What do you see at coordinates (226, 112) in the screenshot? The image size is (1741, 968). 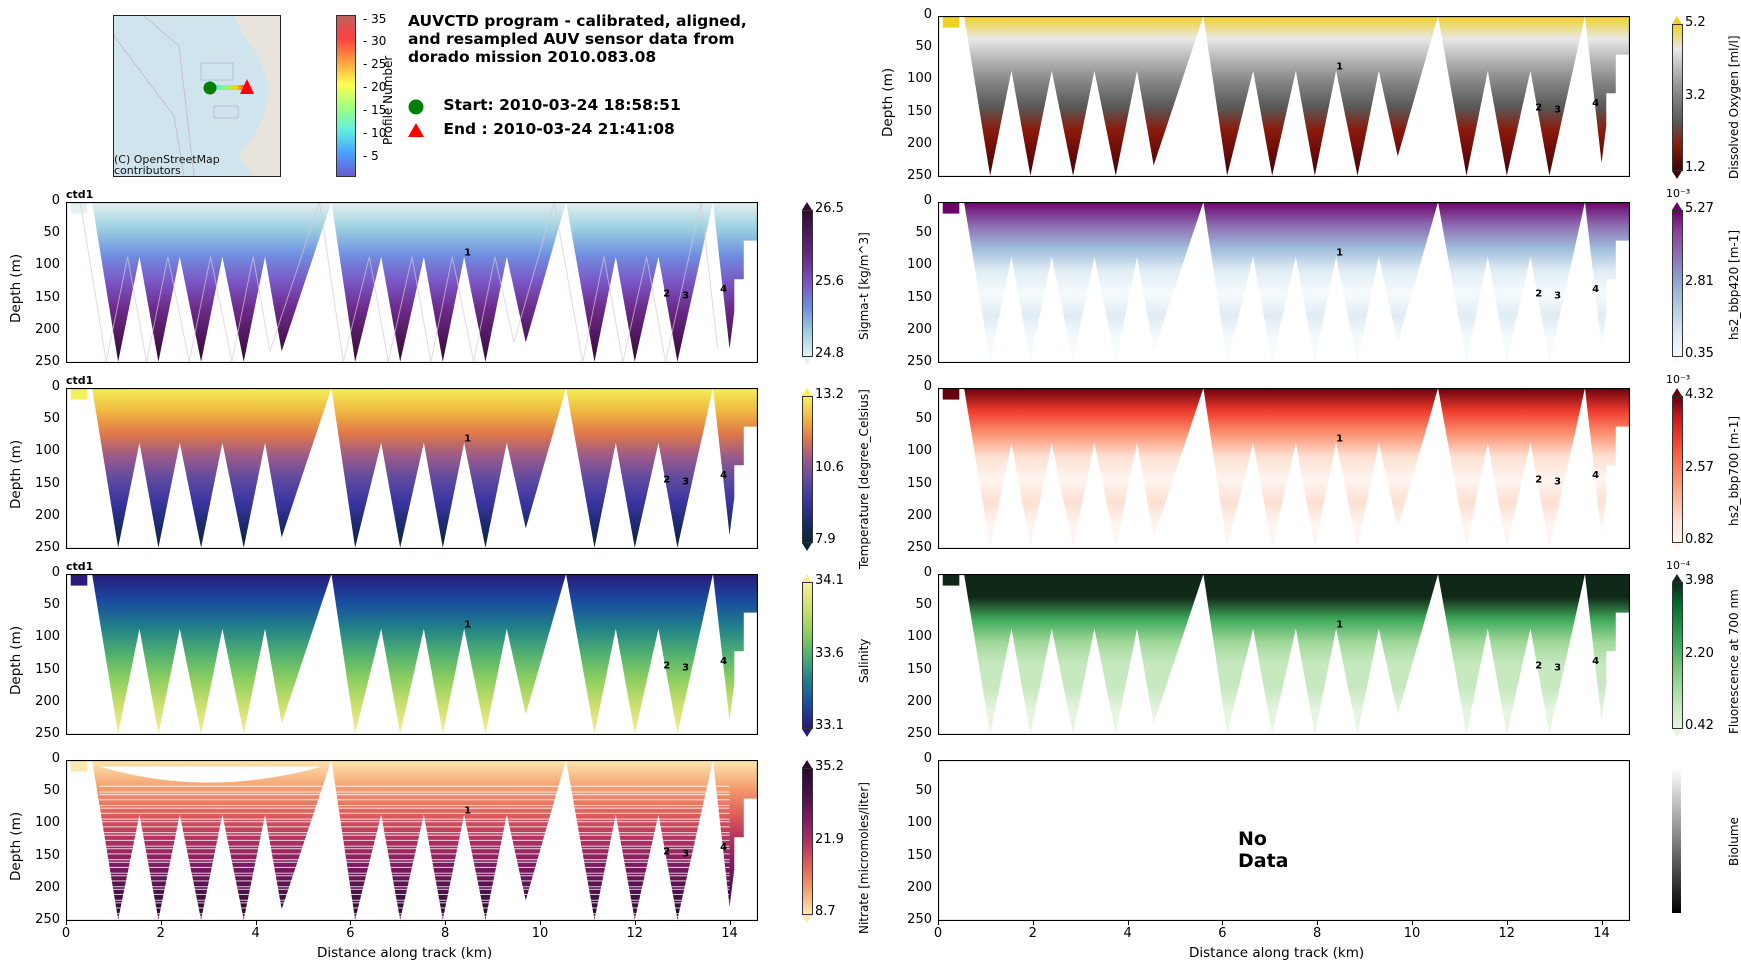 I see `sanctuary-box` at bounding box center [226, 112].